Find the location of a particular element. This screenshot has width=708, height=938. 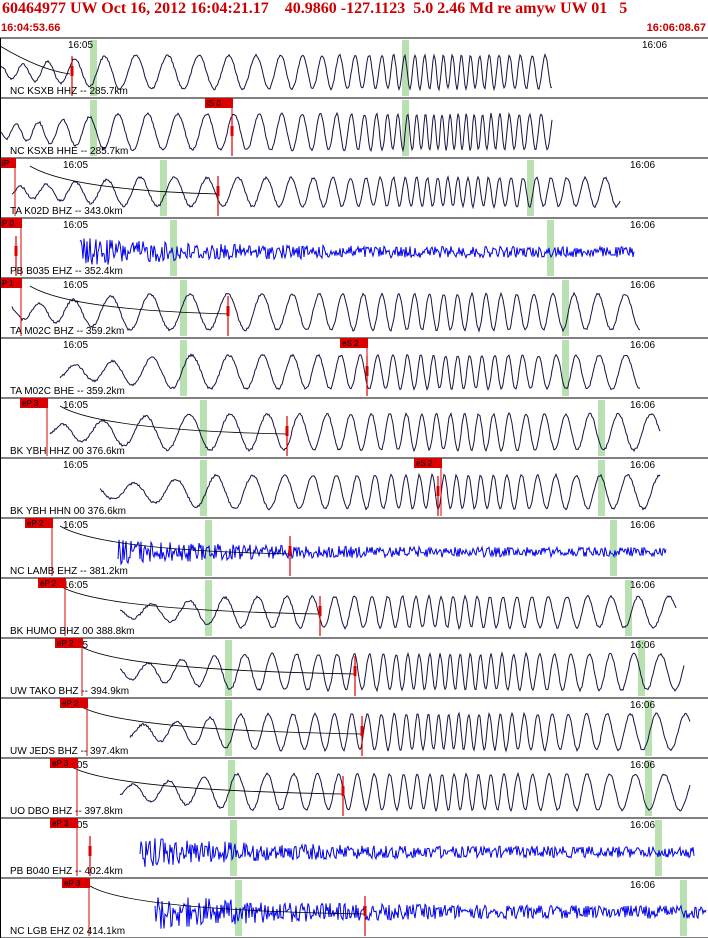

window-start-time: 16:04:53.66 is located at coordinates (31, 28).